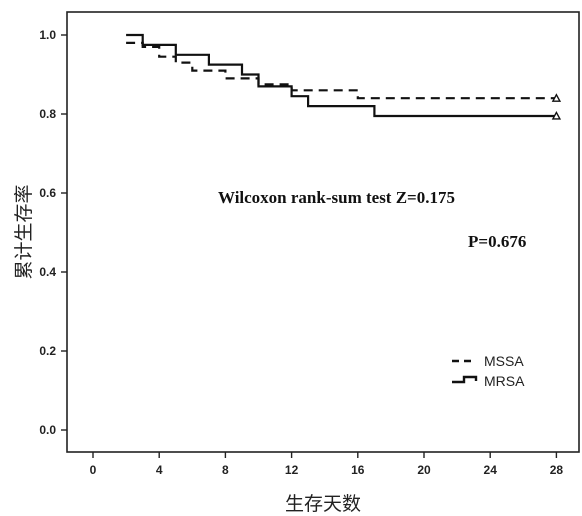 This screenshot has width=582, height=516. What do you see at coordinates (341, 70) in the screenshot?
I see `series-line-mssa` at bounding box center [341, 70].